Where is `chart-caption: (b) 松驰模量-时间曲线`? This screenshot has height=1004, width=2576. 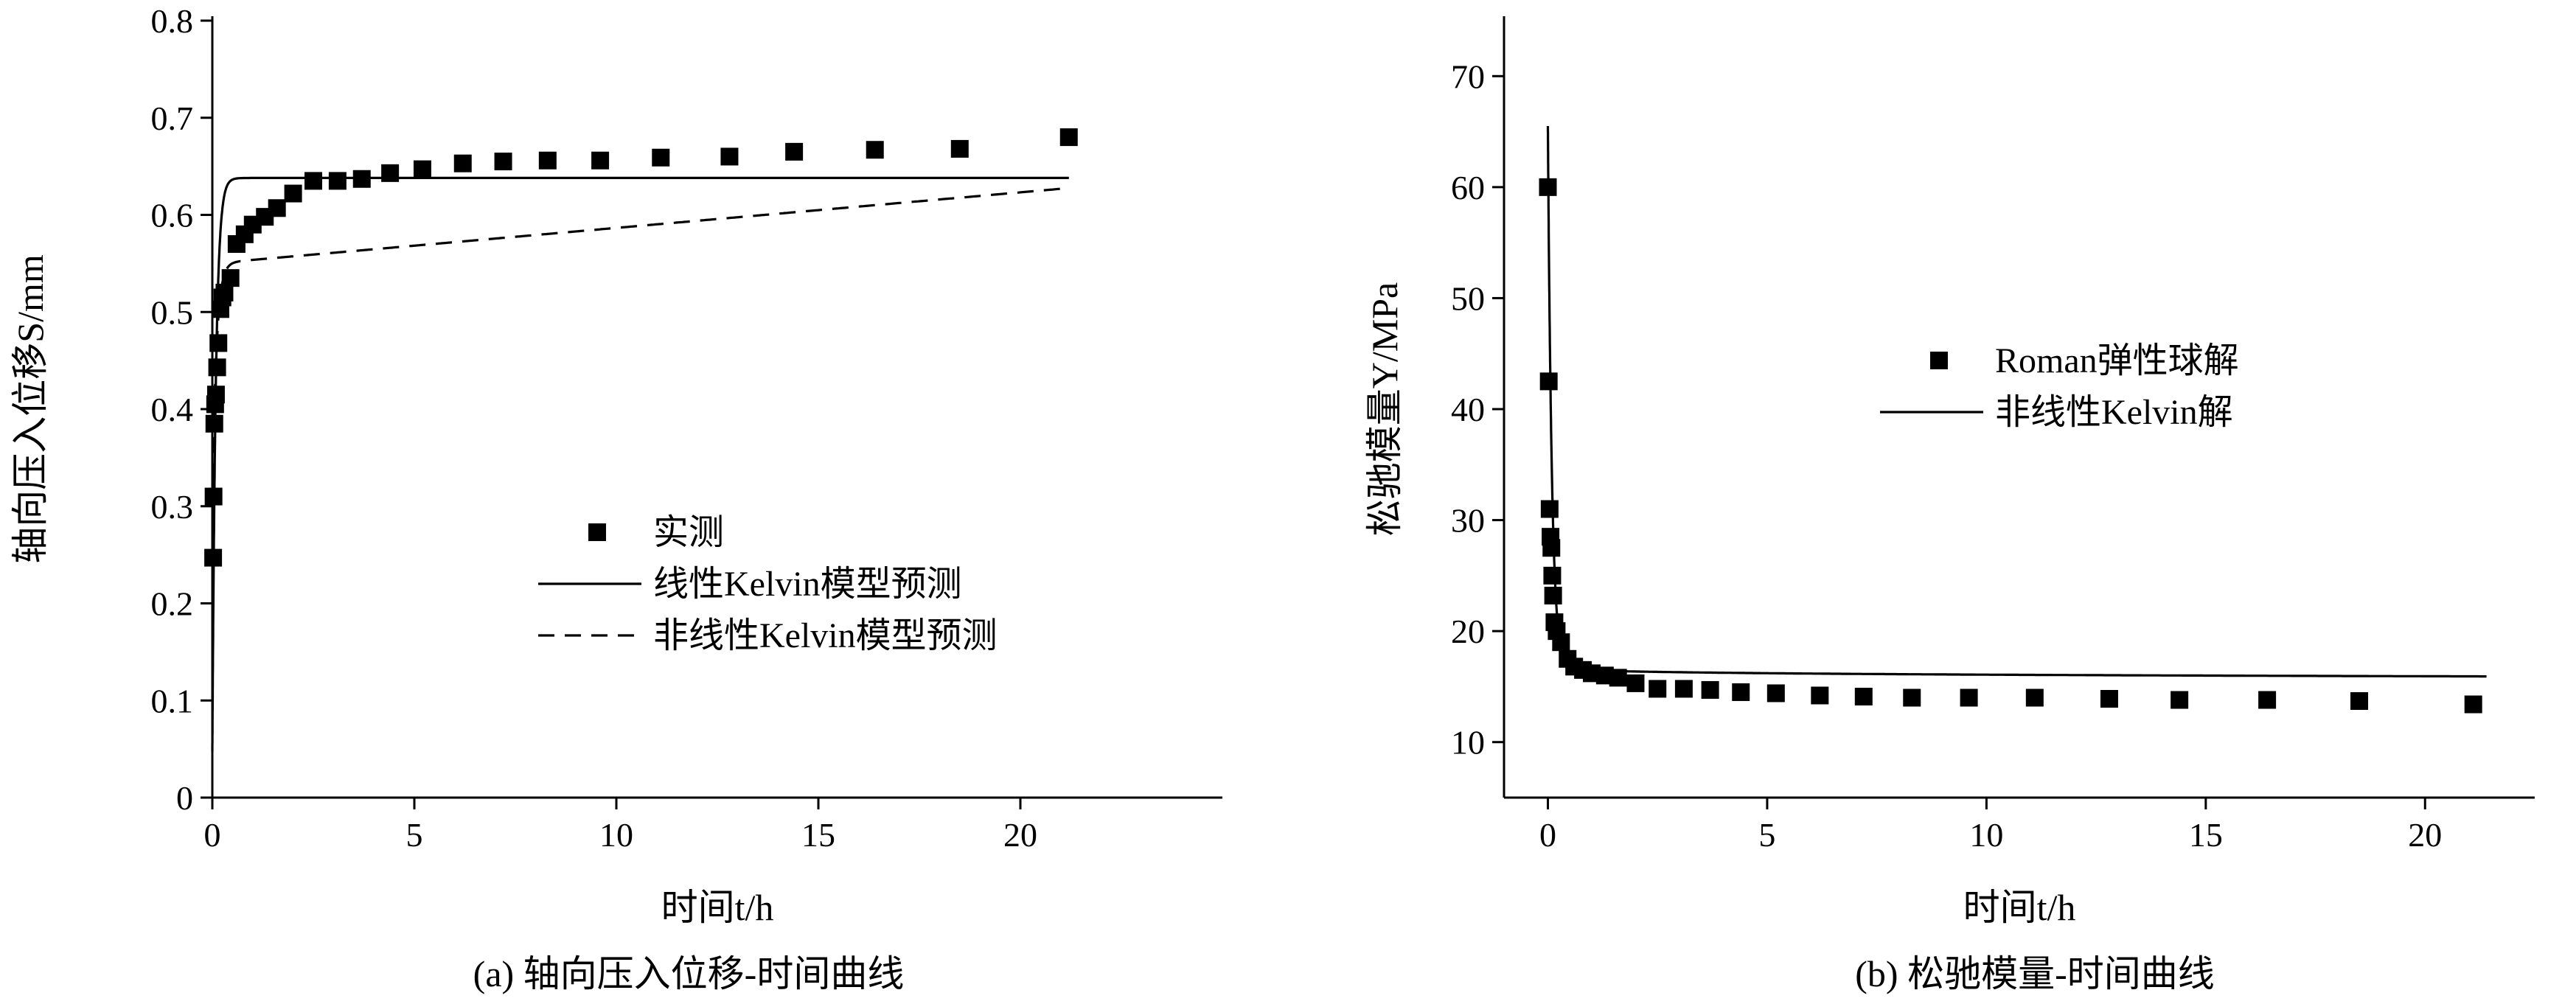
chart-caption: (b) 松驰模量-时间曲线 is located at coordinates (2034, 973).